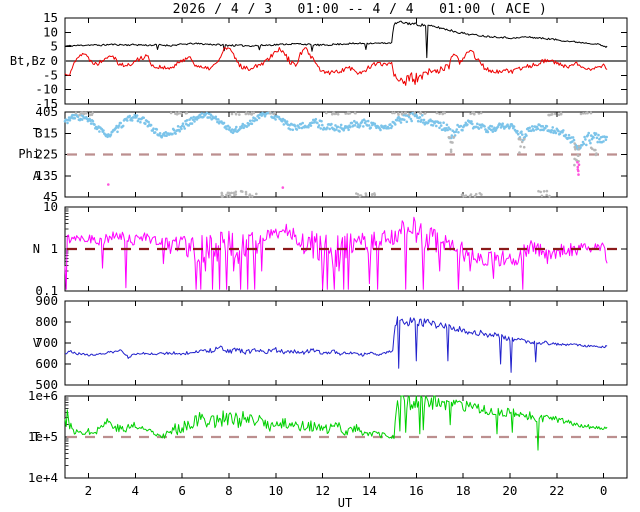  What do you see at coordinates (46, 300) in the screenshot?
I see `svg-text: 900` at bounding box center [46, 300].